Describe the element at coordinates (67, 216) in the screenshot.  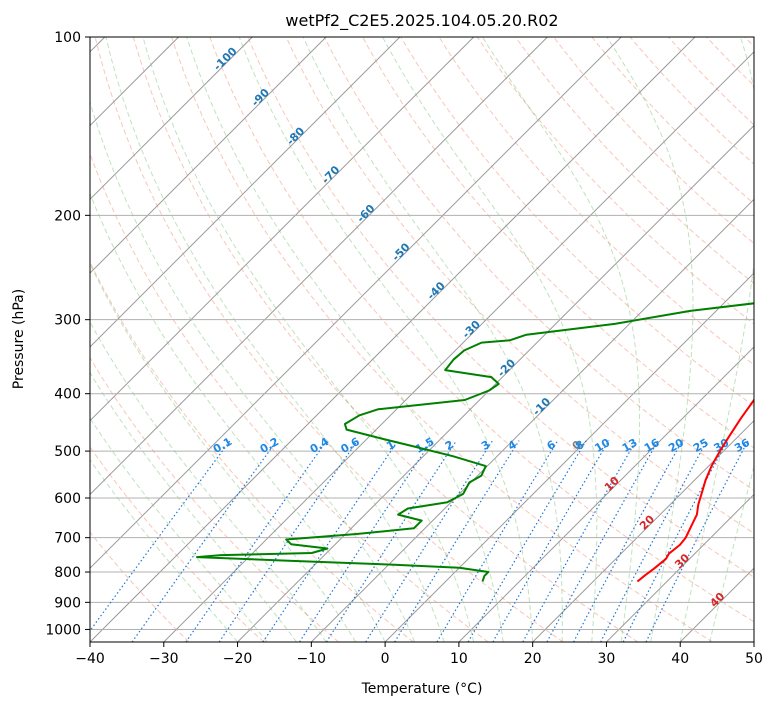
I see `y-tick-label: 200` at that location.